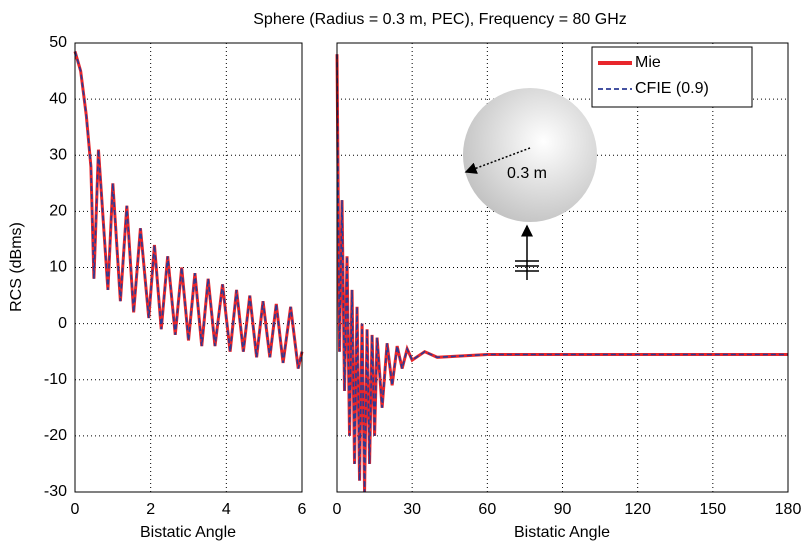 Image resolution: width=804 pixels, height=543 pixels. Describe the element at coordinates (55, 435) in the screenshot. I see `y-tick-label: -20` at that location.